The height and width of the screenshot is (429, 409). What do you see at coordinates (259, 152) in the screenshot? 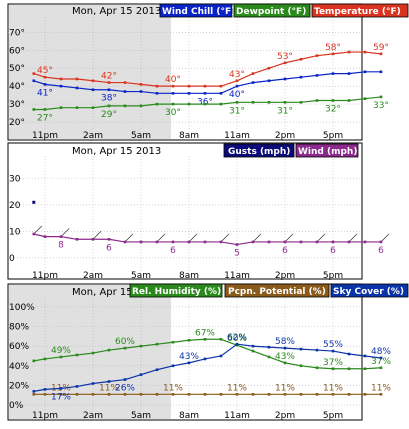
I see `legend-label-gusts: Gusts (mph)` at bounding box center [259, 152].